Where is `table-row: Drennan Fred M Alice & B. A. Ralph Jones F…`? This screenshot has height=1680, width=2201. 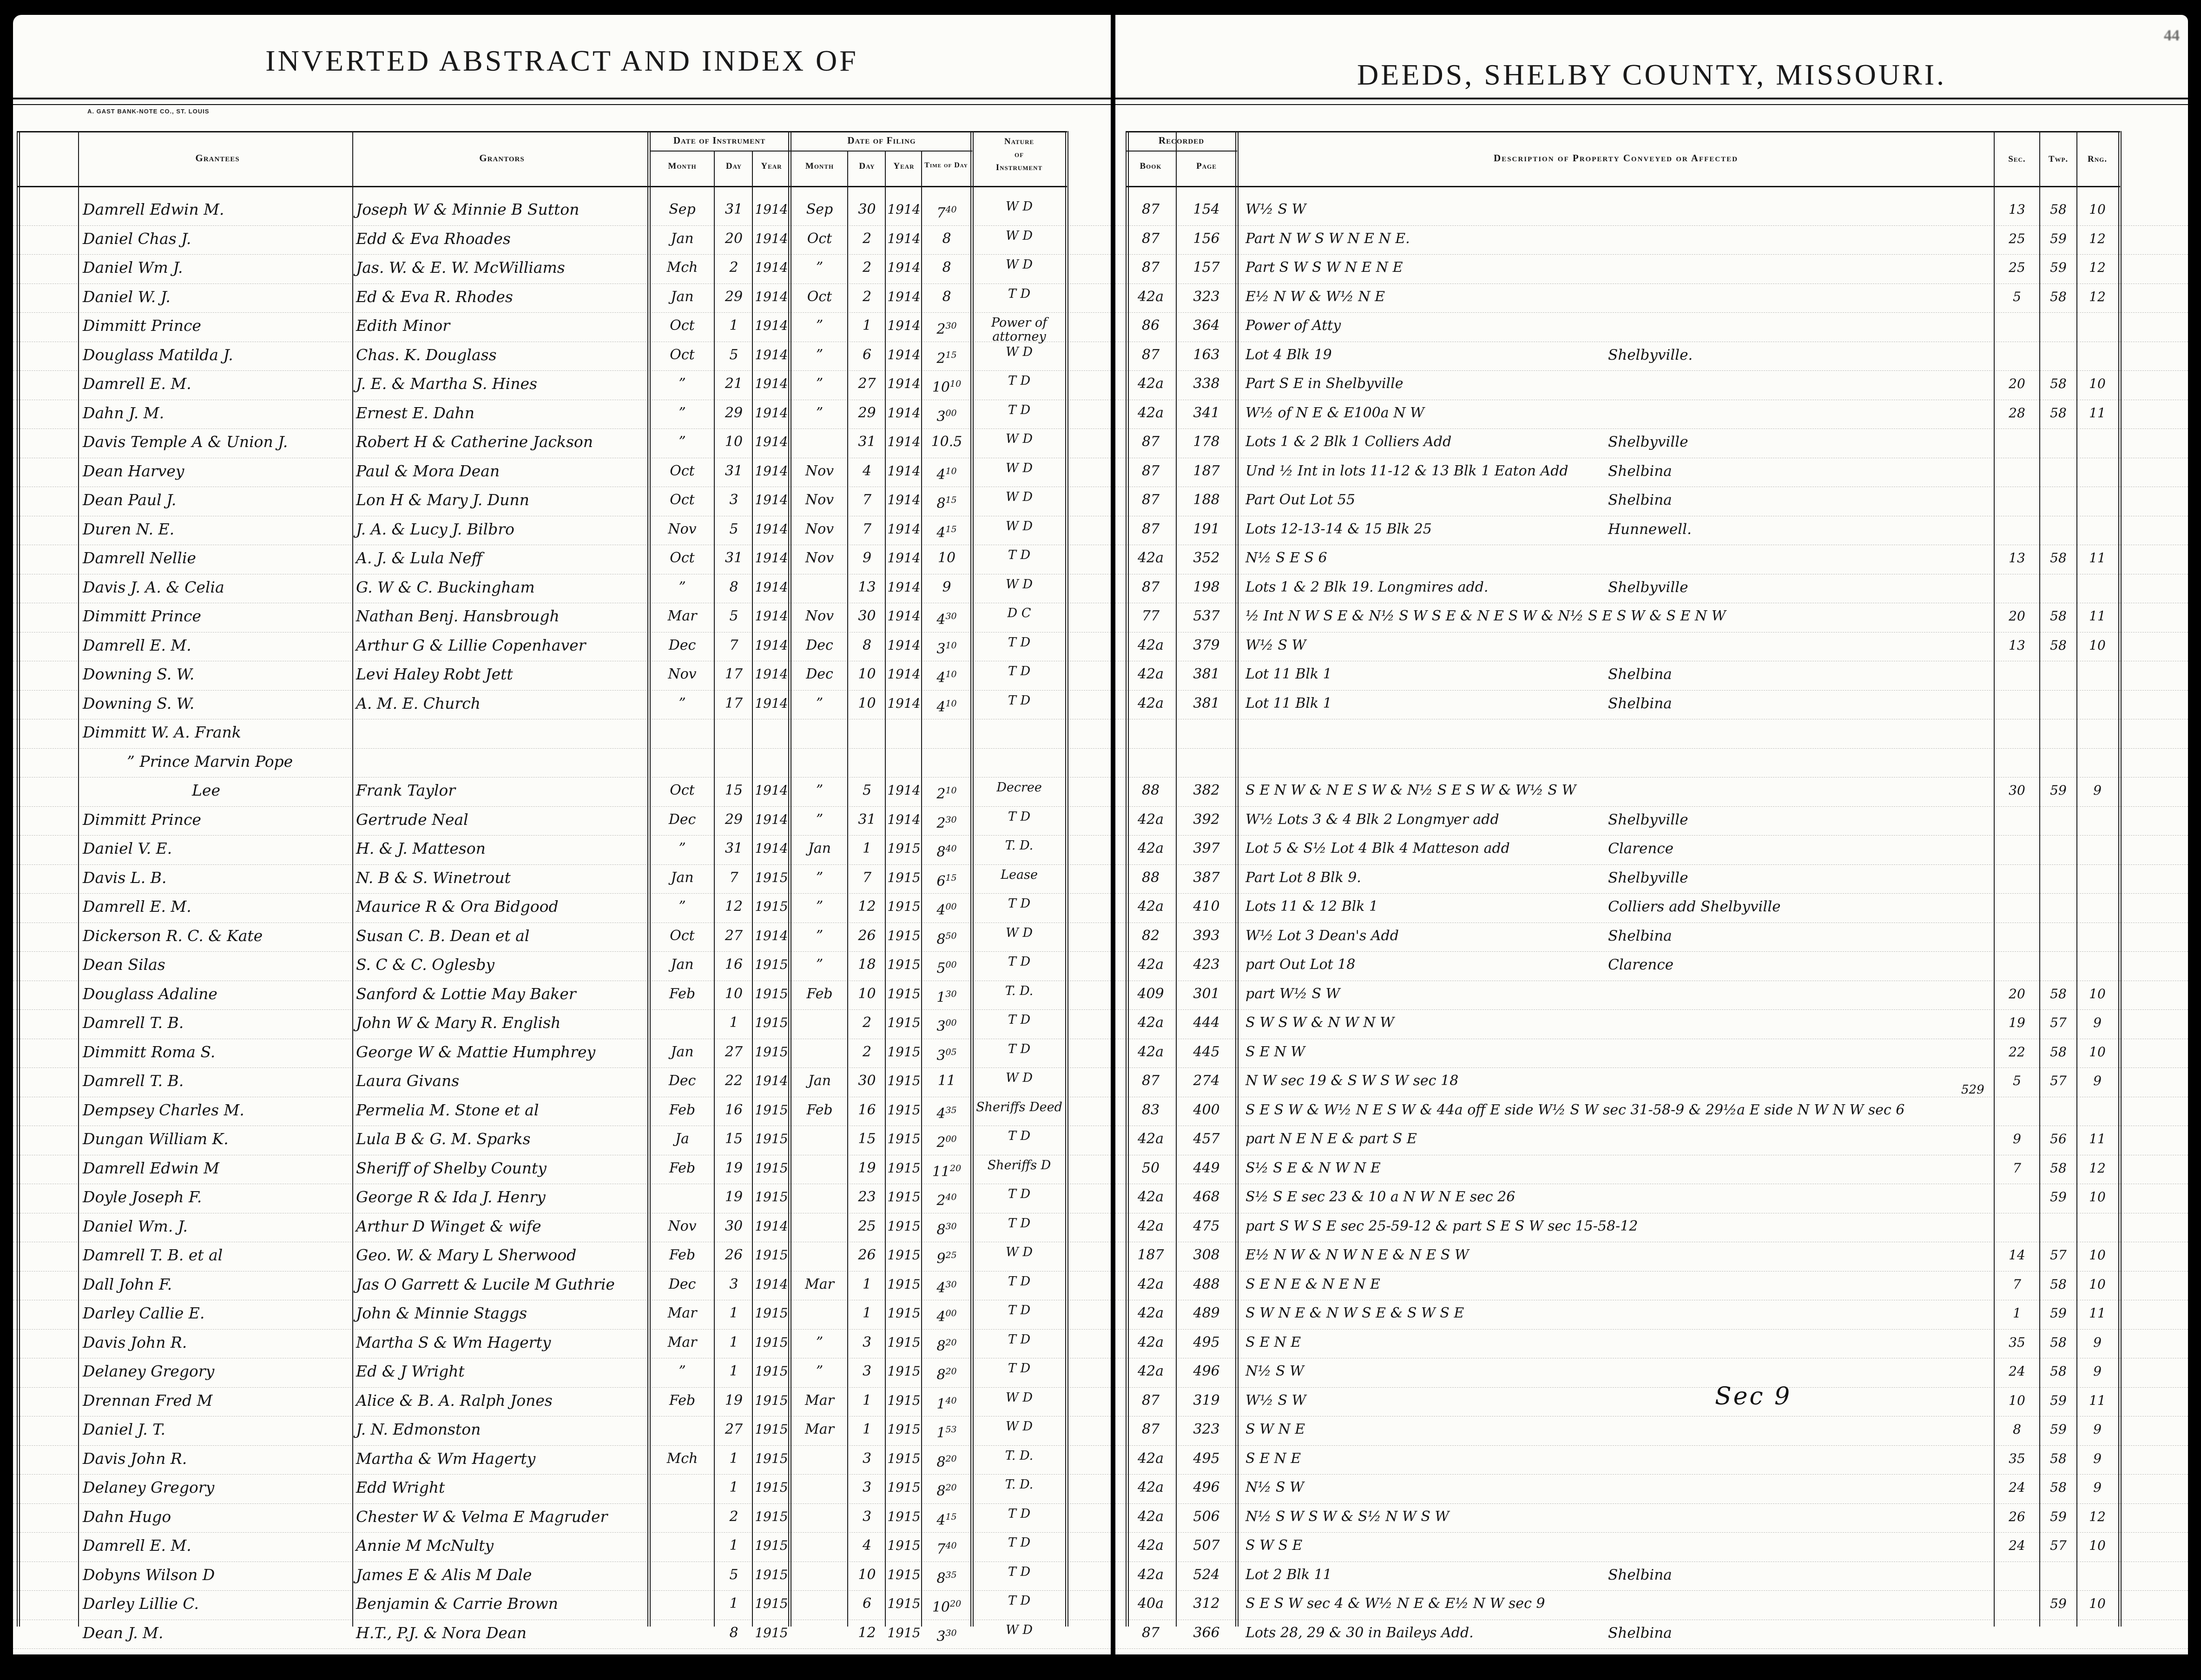
table-row: Drennan Fred M Alice & B. A. Ralph Jones F… is located at coordinates (562, 1402).